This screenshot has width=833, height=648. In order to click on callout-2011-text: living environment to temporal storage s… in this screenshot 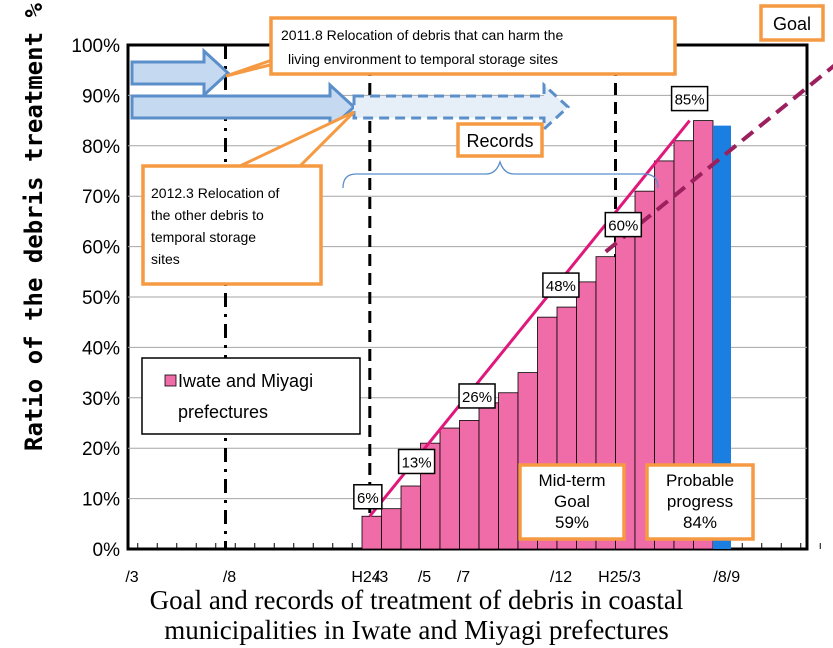, I will do `click(423, 59)`.